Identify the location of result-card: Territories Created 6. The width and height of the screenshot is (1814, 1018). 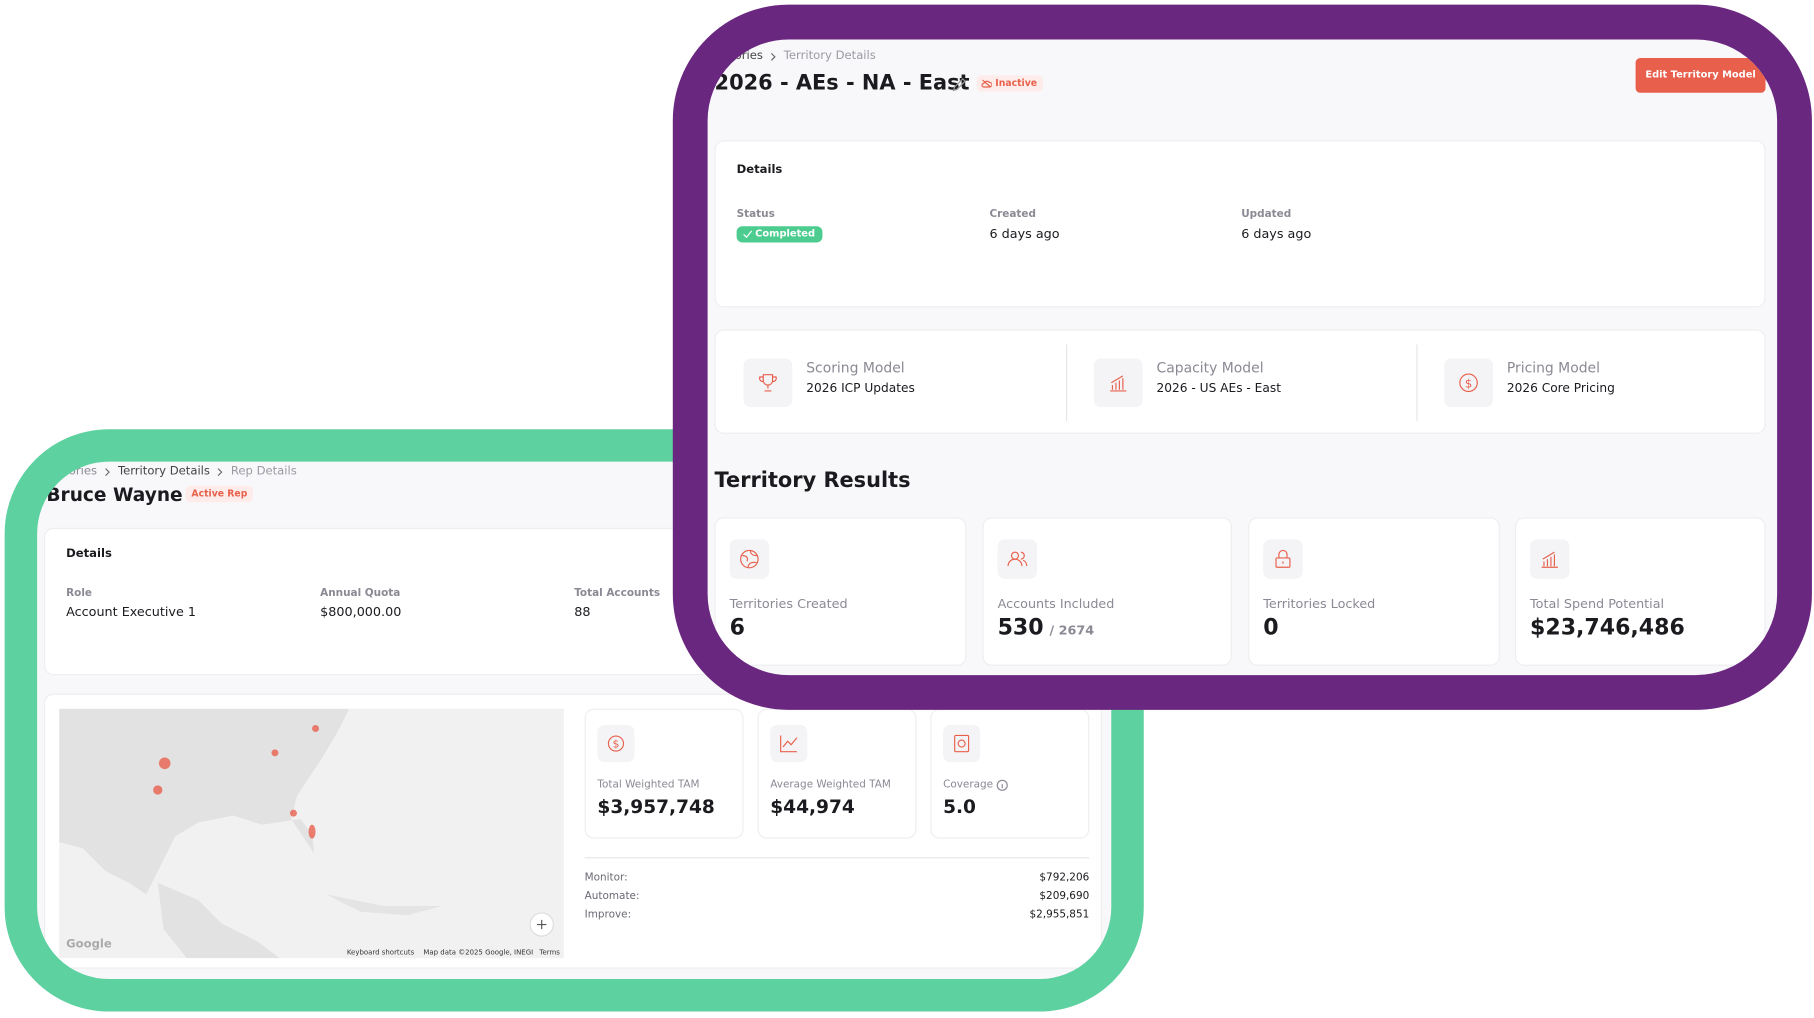
(840, 591).